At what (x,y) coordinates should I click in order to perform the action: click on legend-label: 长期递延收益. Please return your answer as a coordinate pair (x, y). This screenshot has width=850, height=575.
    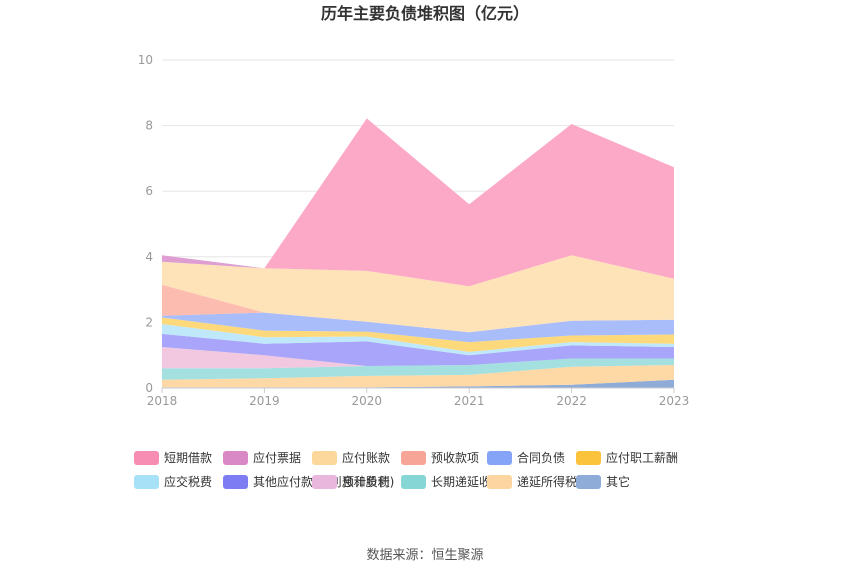
    Looking at the image, I should click on (467, 482).